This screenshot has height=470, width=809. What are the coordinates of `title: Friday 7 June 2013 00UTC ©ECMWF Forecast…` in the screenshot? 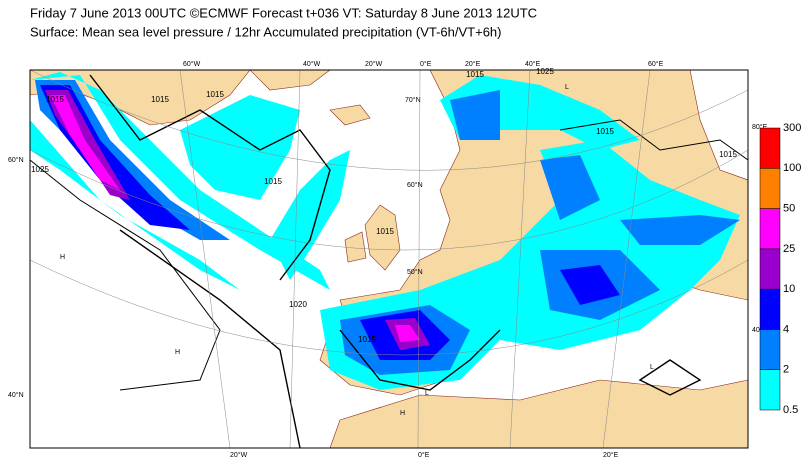 It's located at (283, 12).